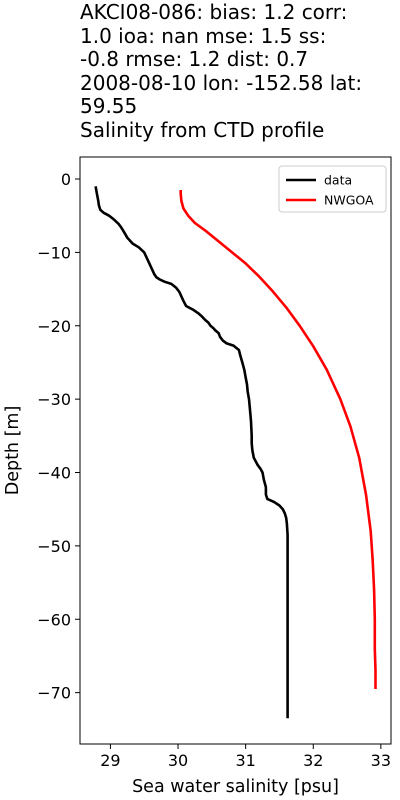 This screenshot has width=400, height=800. What do you see at coordinates (54, 619) in the screenshot?
I see `y-tick-label: −60` at bounding box center [54, 619].